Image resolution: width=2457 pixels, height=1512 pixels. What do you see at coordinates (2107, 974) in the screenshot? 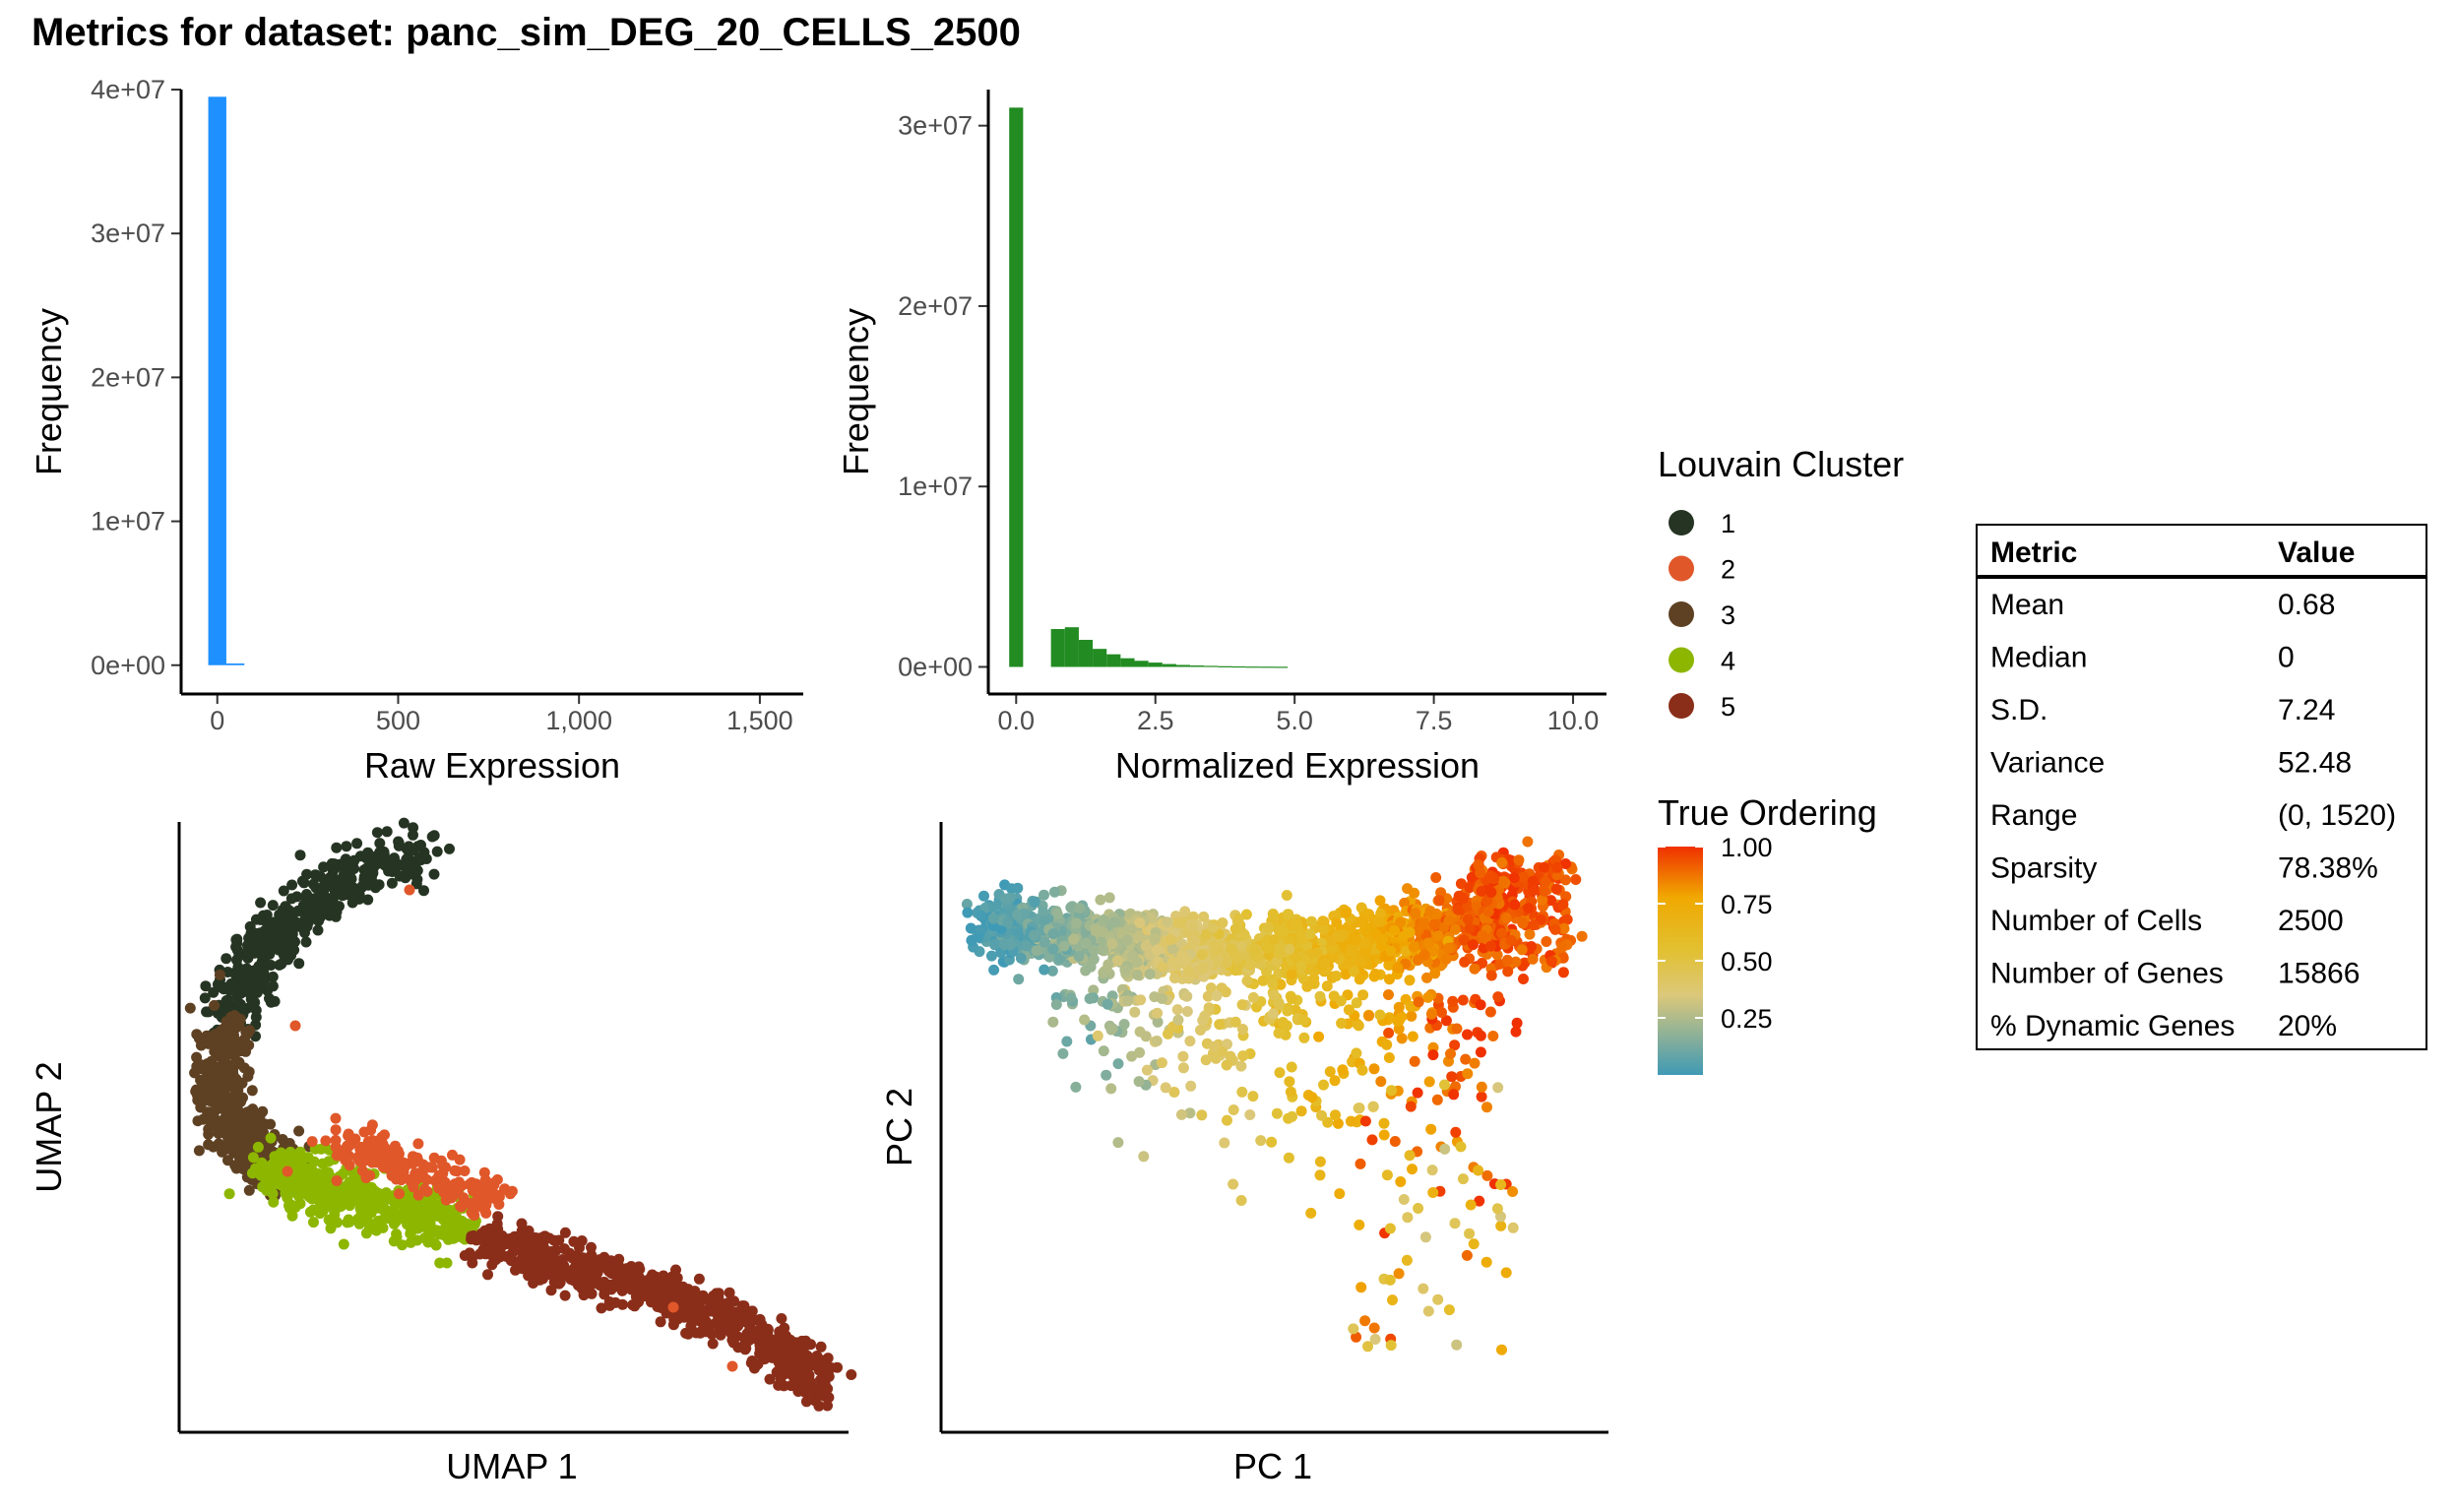
I see `table-cell-metric: Number of Genes` at bounding box center [2107, 974].